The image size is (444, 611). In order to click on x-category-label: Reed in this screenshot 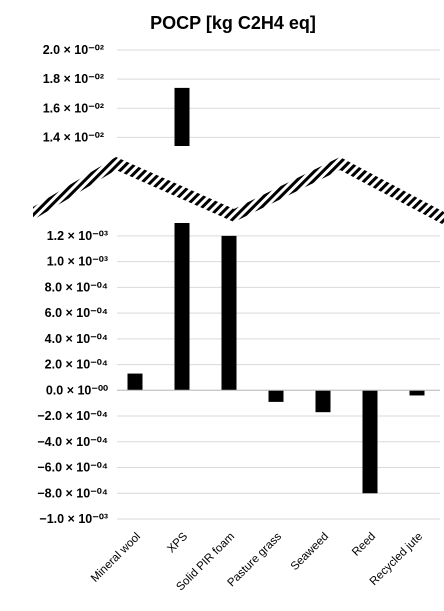, I will do `click(364, 545)`.